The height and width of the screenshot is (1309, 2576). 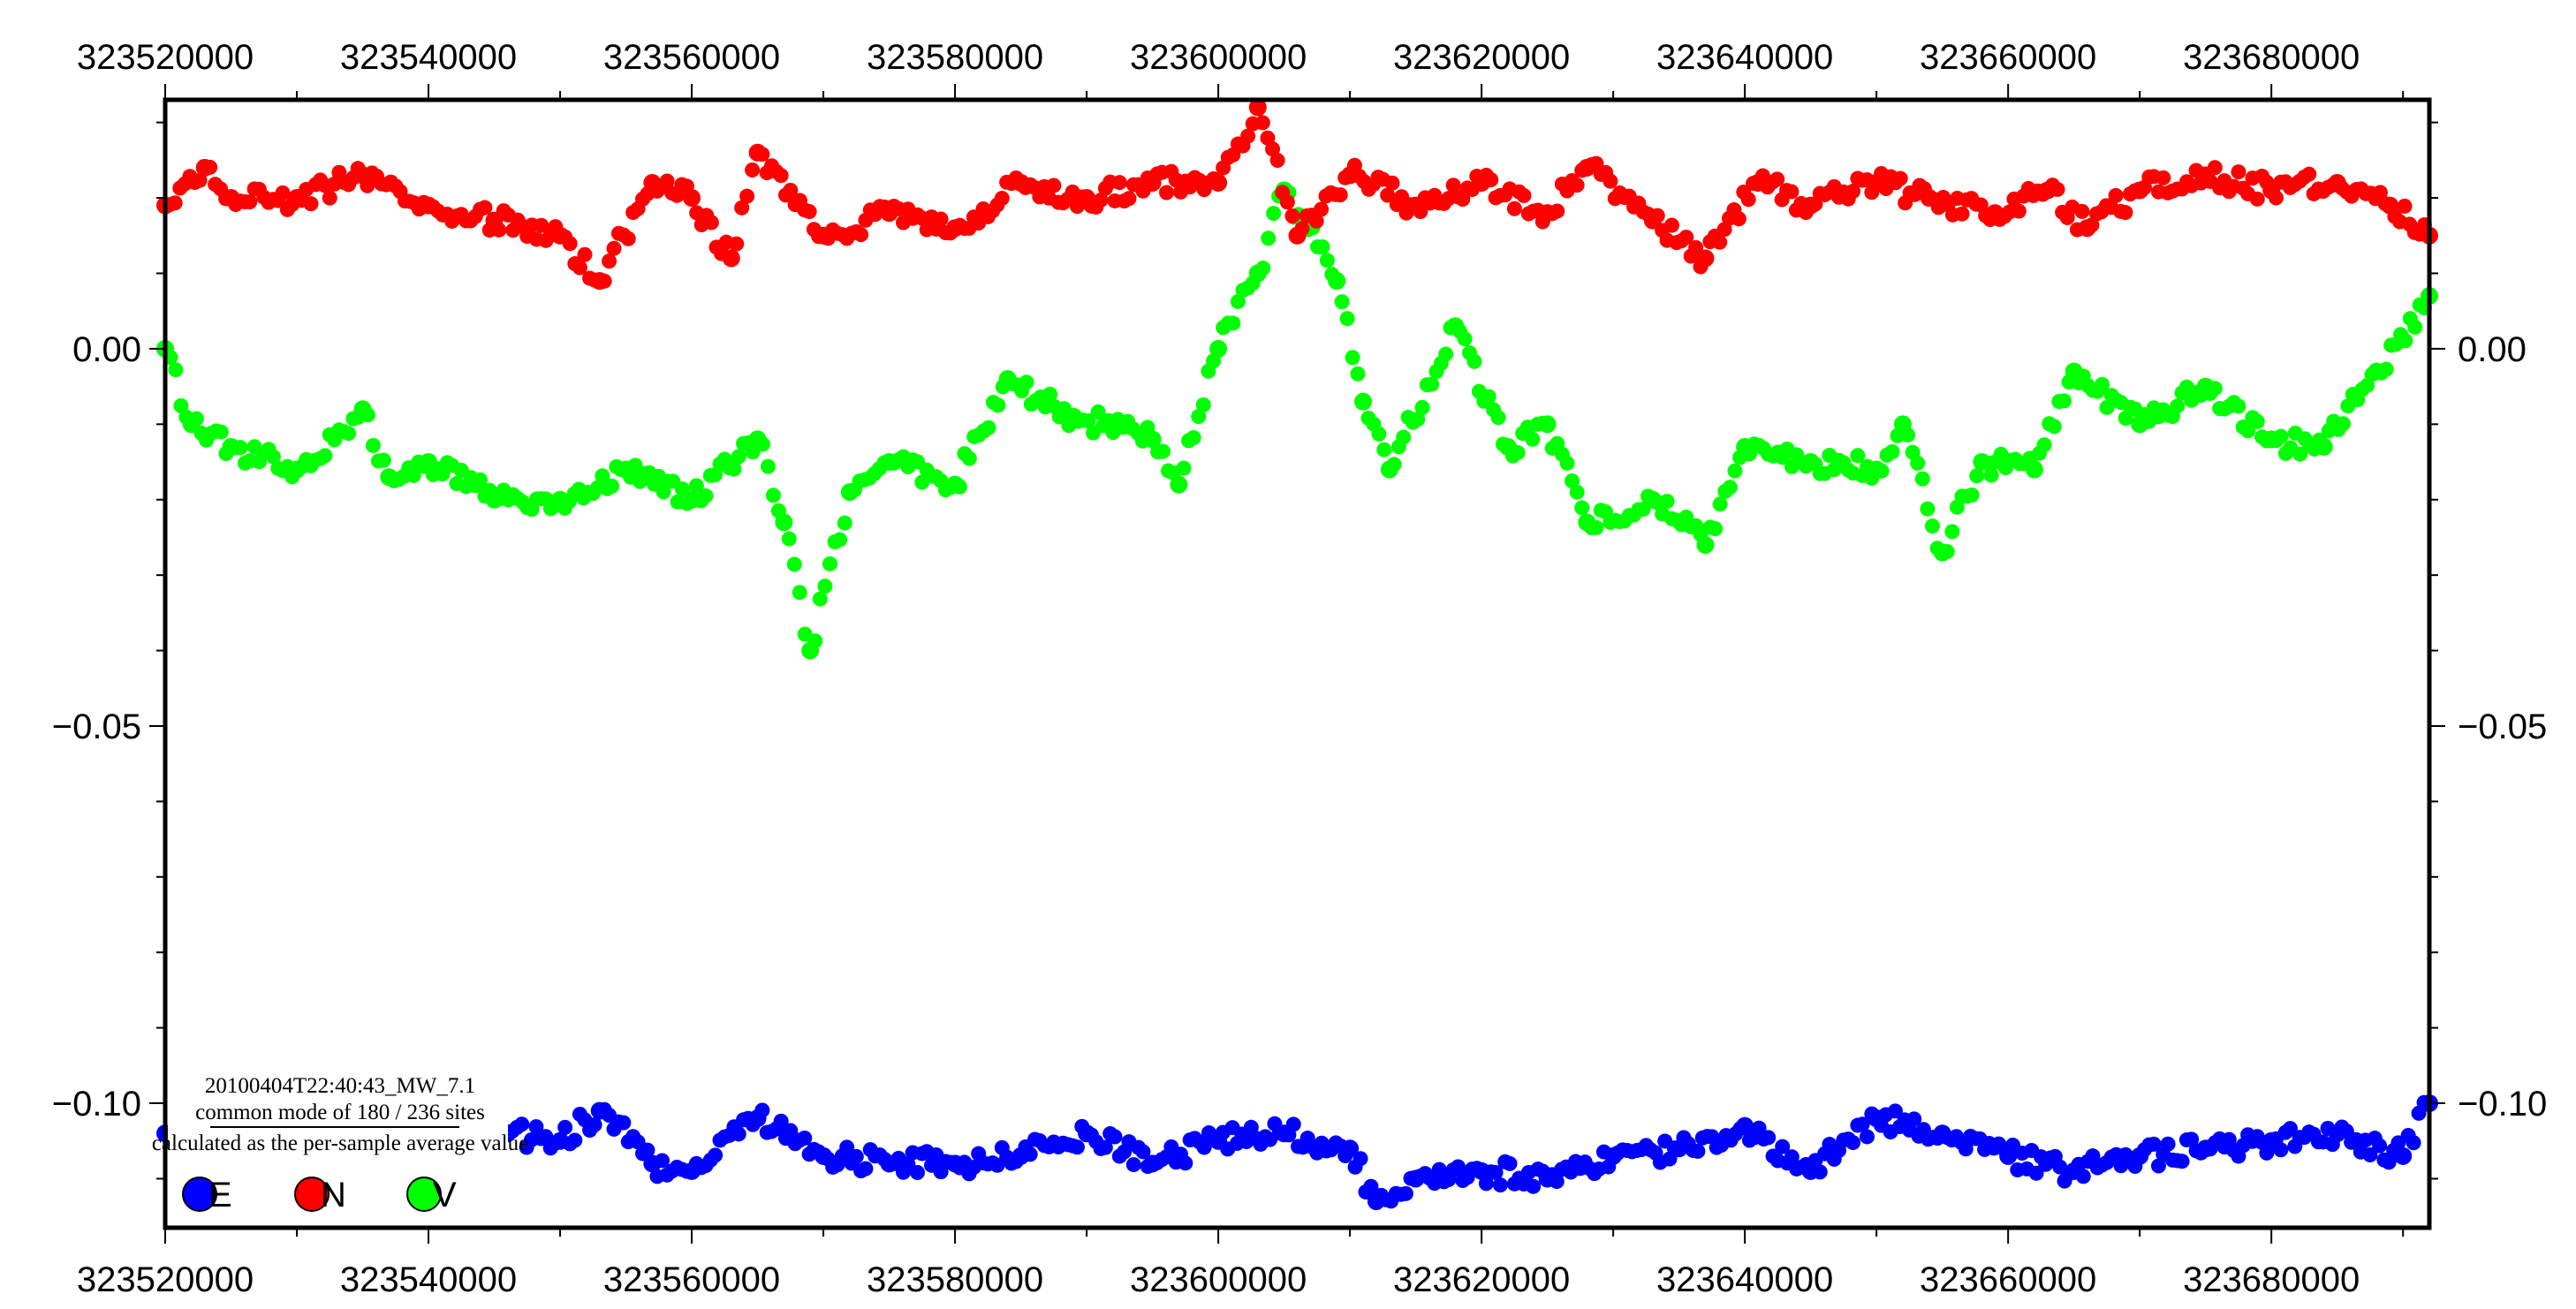 I want to click on series-N, so click(x=1297, y=194).